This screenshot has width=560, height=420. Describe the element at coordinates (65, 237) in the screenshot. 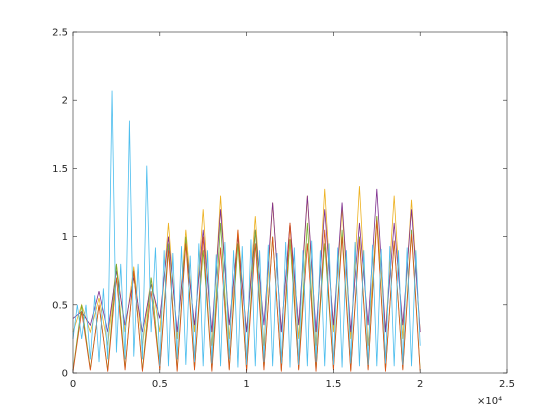

I see `y-tick-label: 1` at that location.